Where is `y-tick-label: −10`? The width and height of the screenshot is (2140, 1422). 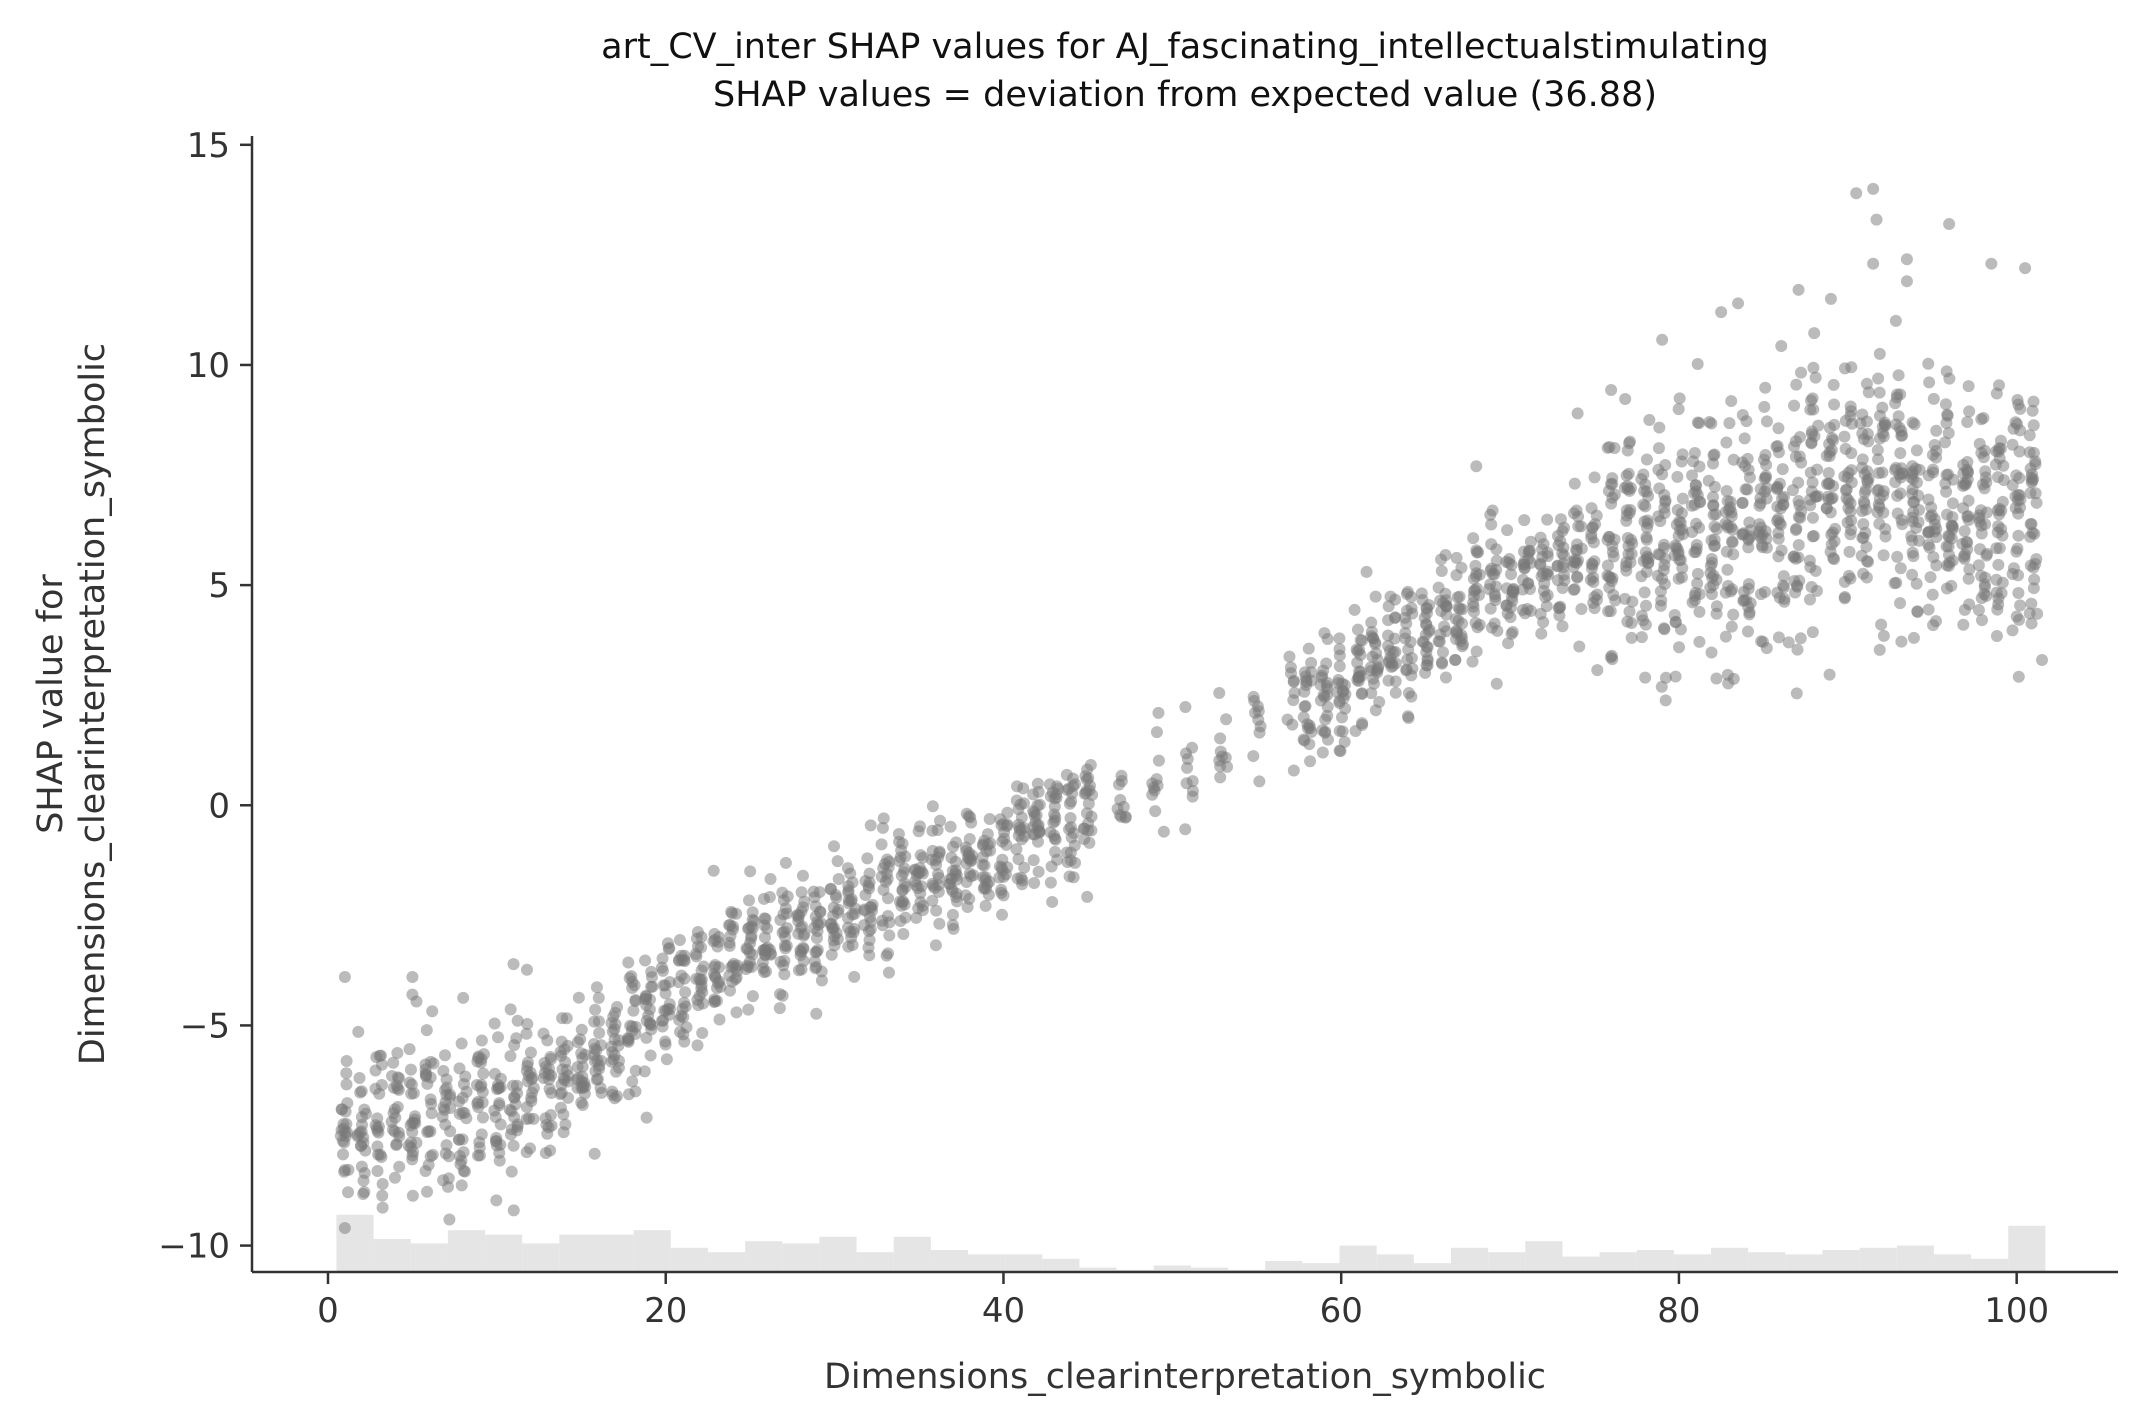 y-tick-label: −10 is located at coordinates (194, 1247).